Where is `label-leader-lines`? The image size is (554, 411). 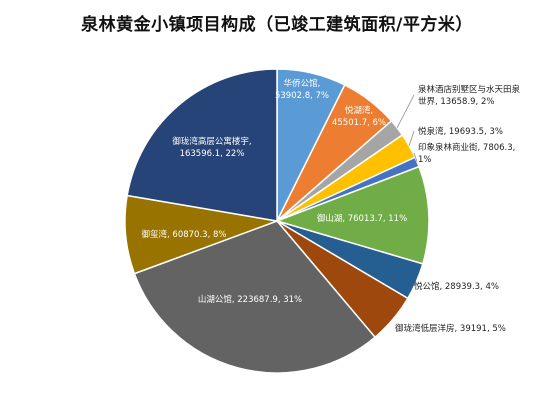
label-leader-lines is located at coordinates (407, 128).